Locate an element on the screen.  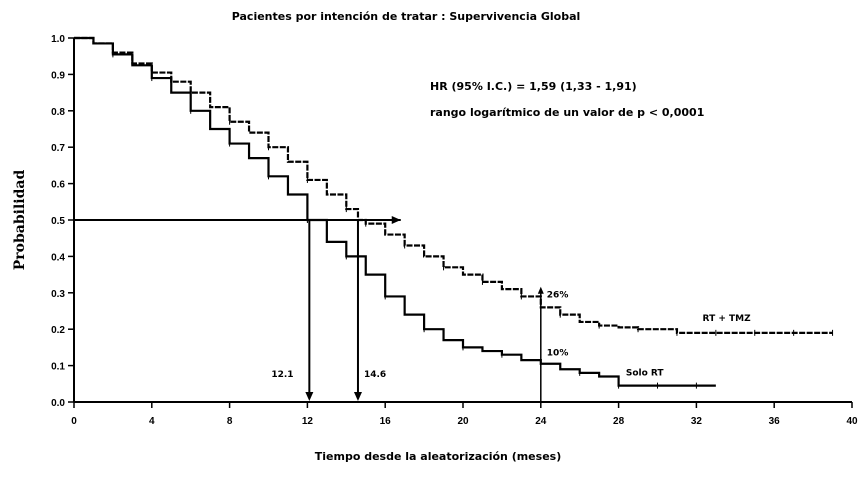
x-tick-label: 28 is located at coordinates (619, 421).